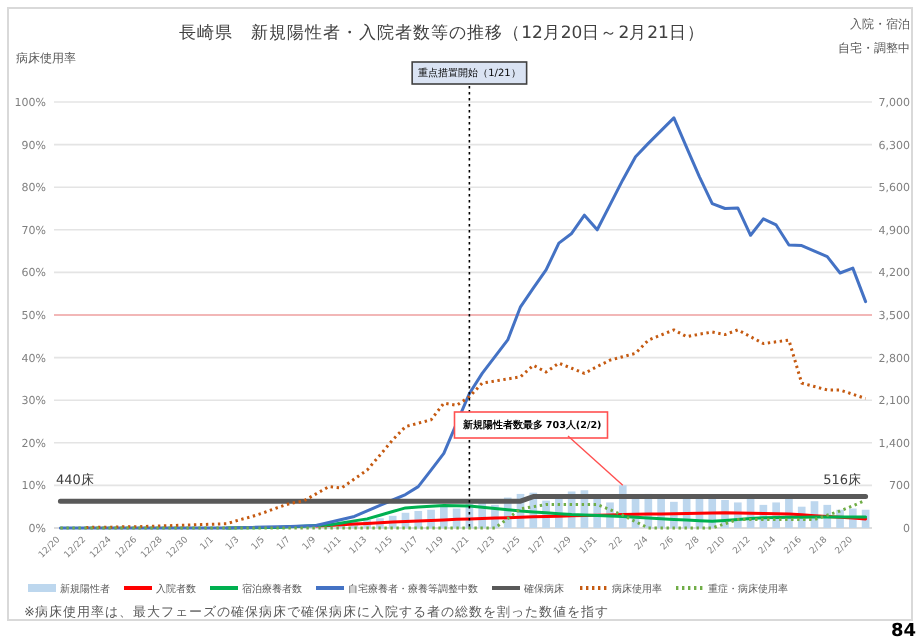 This screenshot has width=924, height=640. Describe the element at coordinates (442, 33) in the screenshot. I see `chart-title: 長崎県 新規陽性者・入院者数等の推移（12月20日～2月21日）` at that location.